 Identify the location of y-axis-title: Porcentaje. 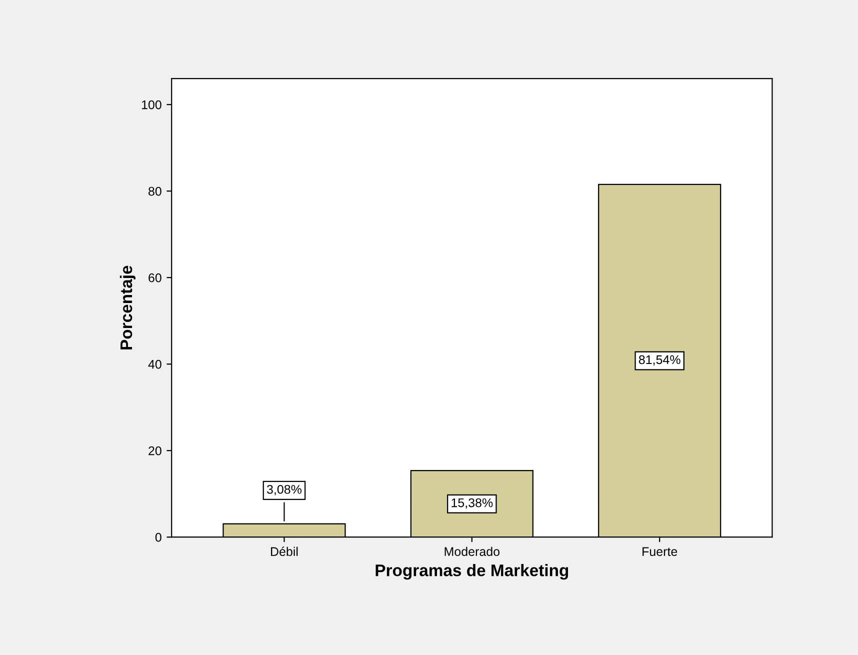
(128, 308).